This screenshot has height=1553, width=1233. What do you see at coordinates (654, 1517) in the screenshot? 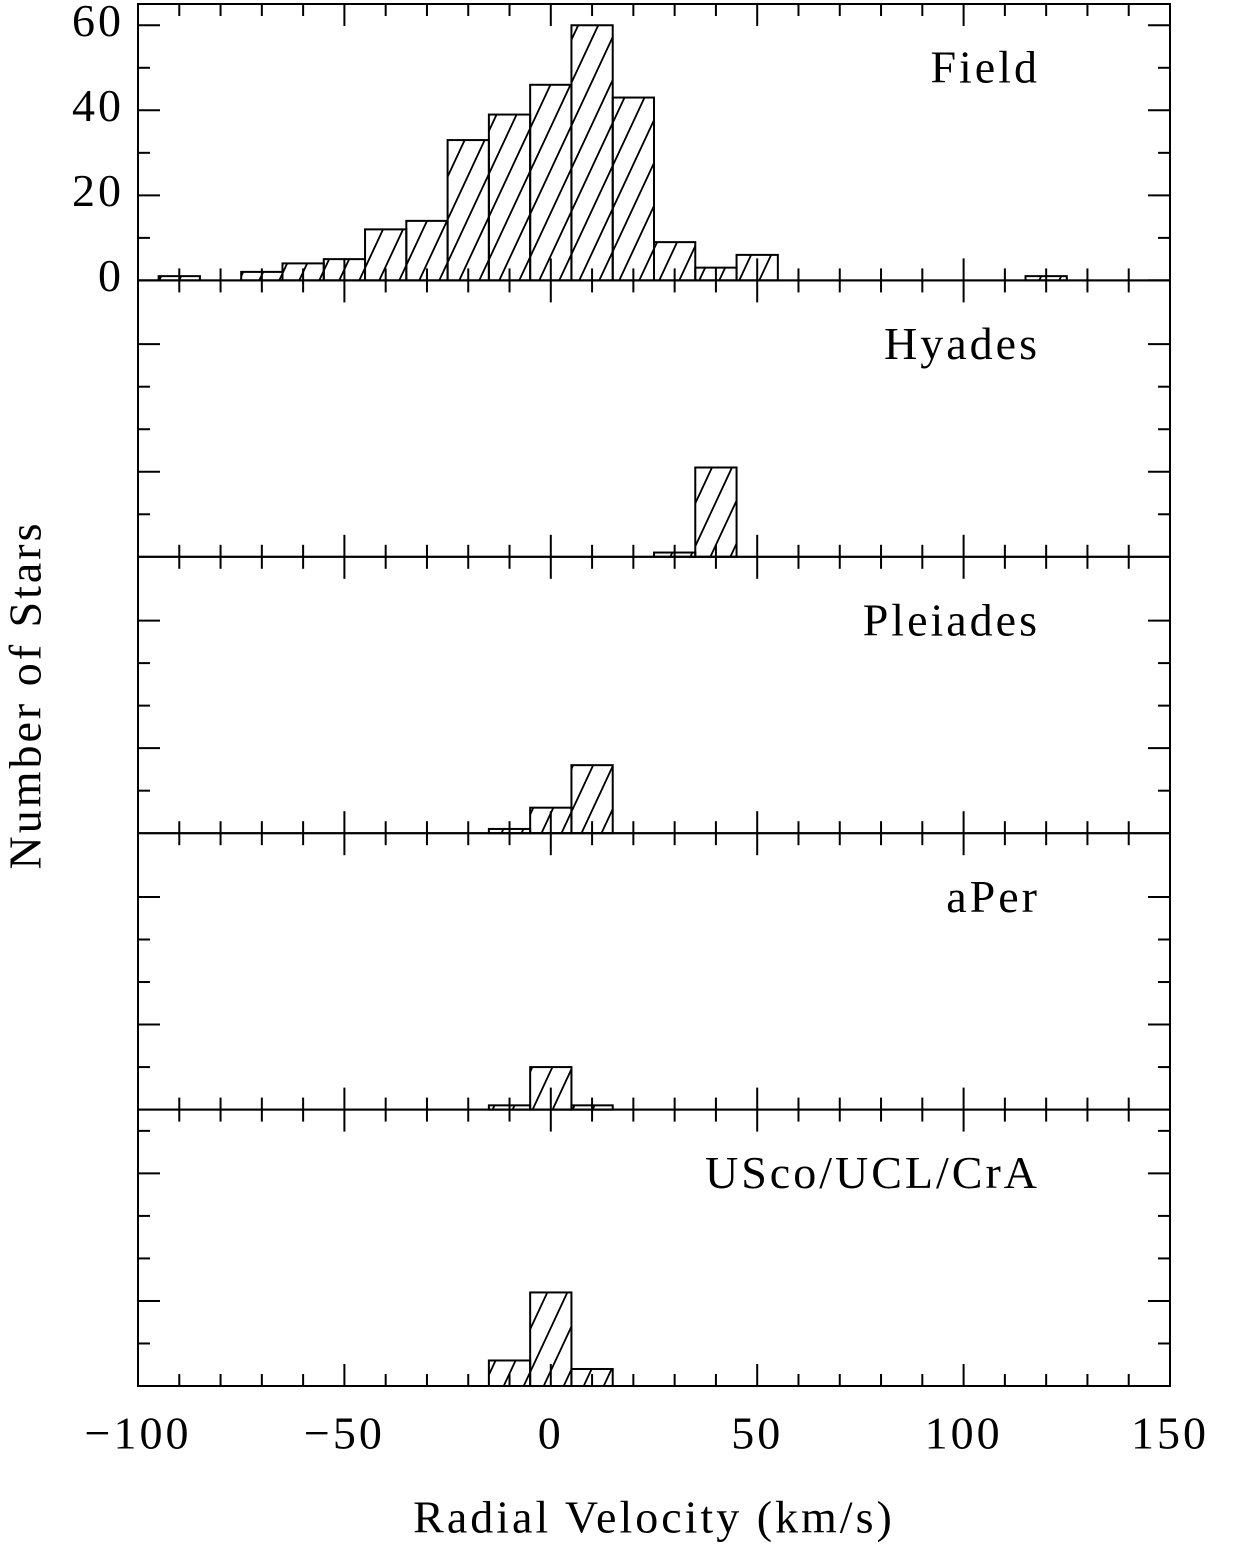
I see `x-axis-label: Radial Velocity (km/s)` at bounding box center [654, 1517].